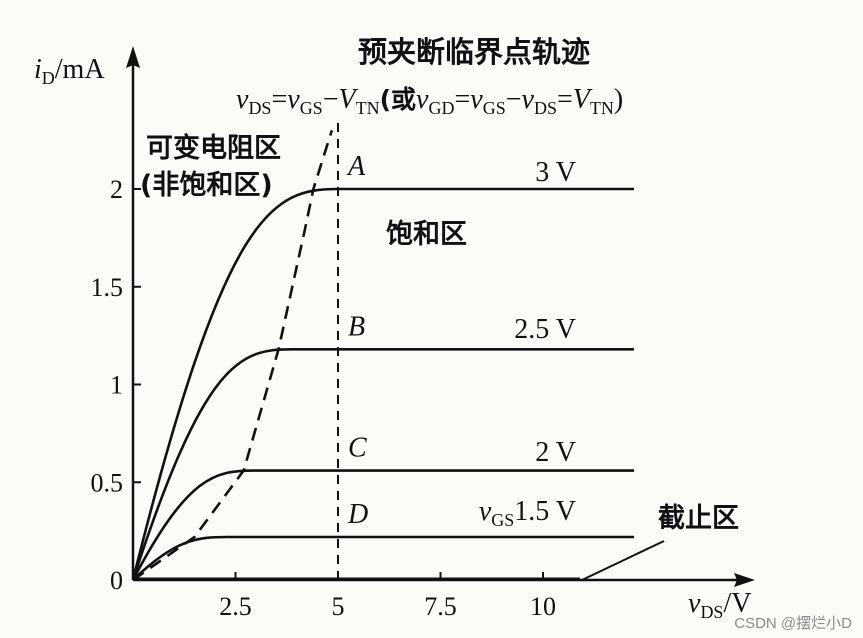 This screenshot has width=863, height=638. What do you see at coordinates (698, 518) in the screenshot?
I see `region-label-cutoff: 截止区` at bounding box center [698, 518].